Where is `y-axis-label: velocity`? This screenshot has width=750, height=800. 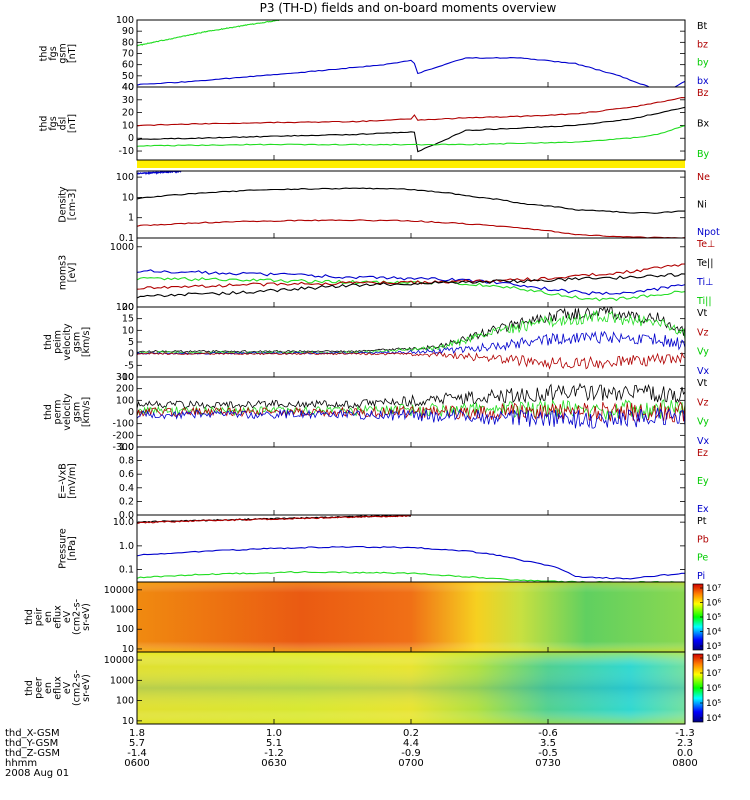 y-axis-label: velocity is located at coordinates (67, 342).